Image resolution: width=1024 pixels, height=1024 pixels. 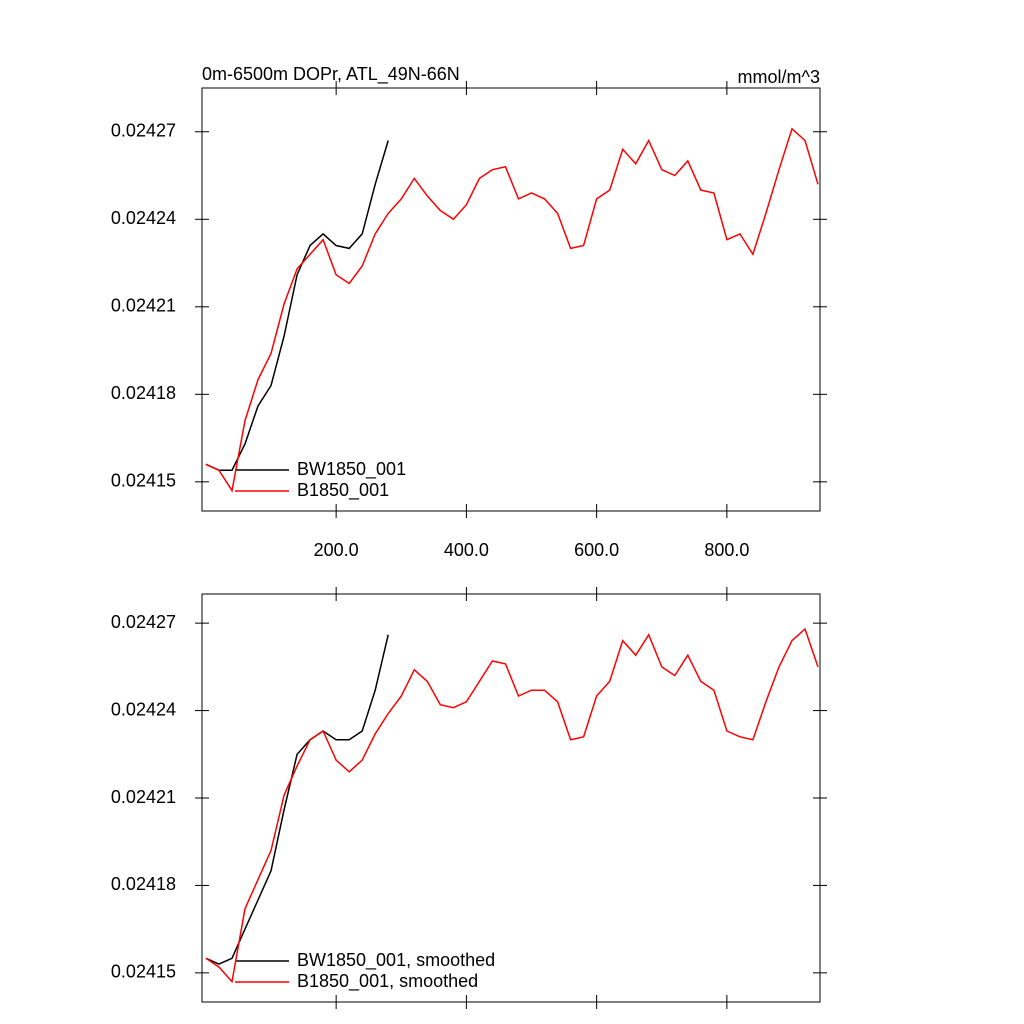 What do you see at coordinates (336, 550) in the screenshot?
I see `x-tick-label: 200.0` at bounding box center [336, 550].